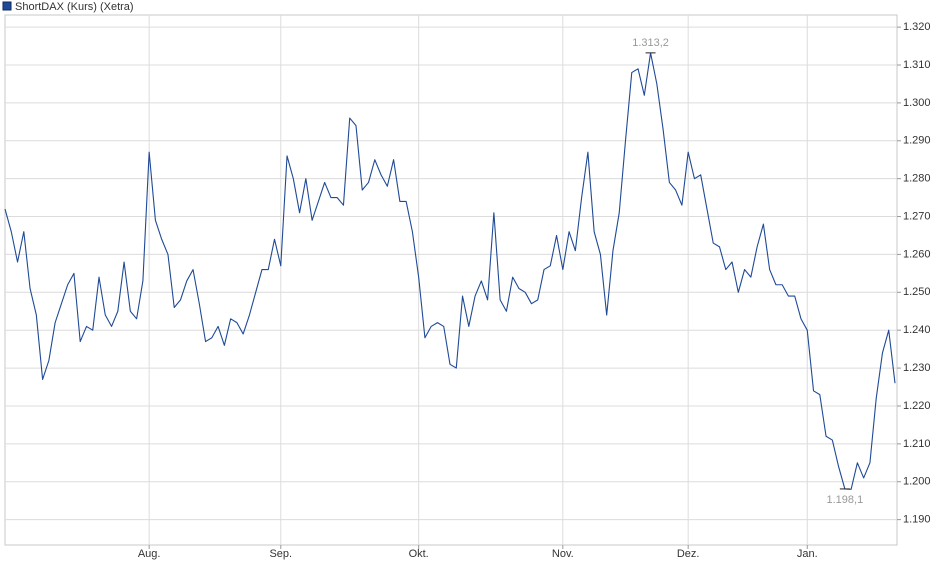 The height and width of the screenshot is (579, 940). Describe the element at coordinates (917, 27) in the screenshot. I see `y-tick-label: 1.320` at that location.